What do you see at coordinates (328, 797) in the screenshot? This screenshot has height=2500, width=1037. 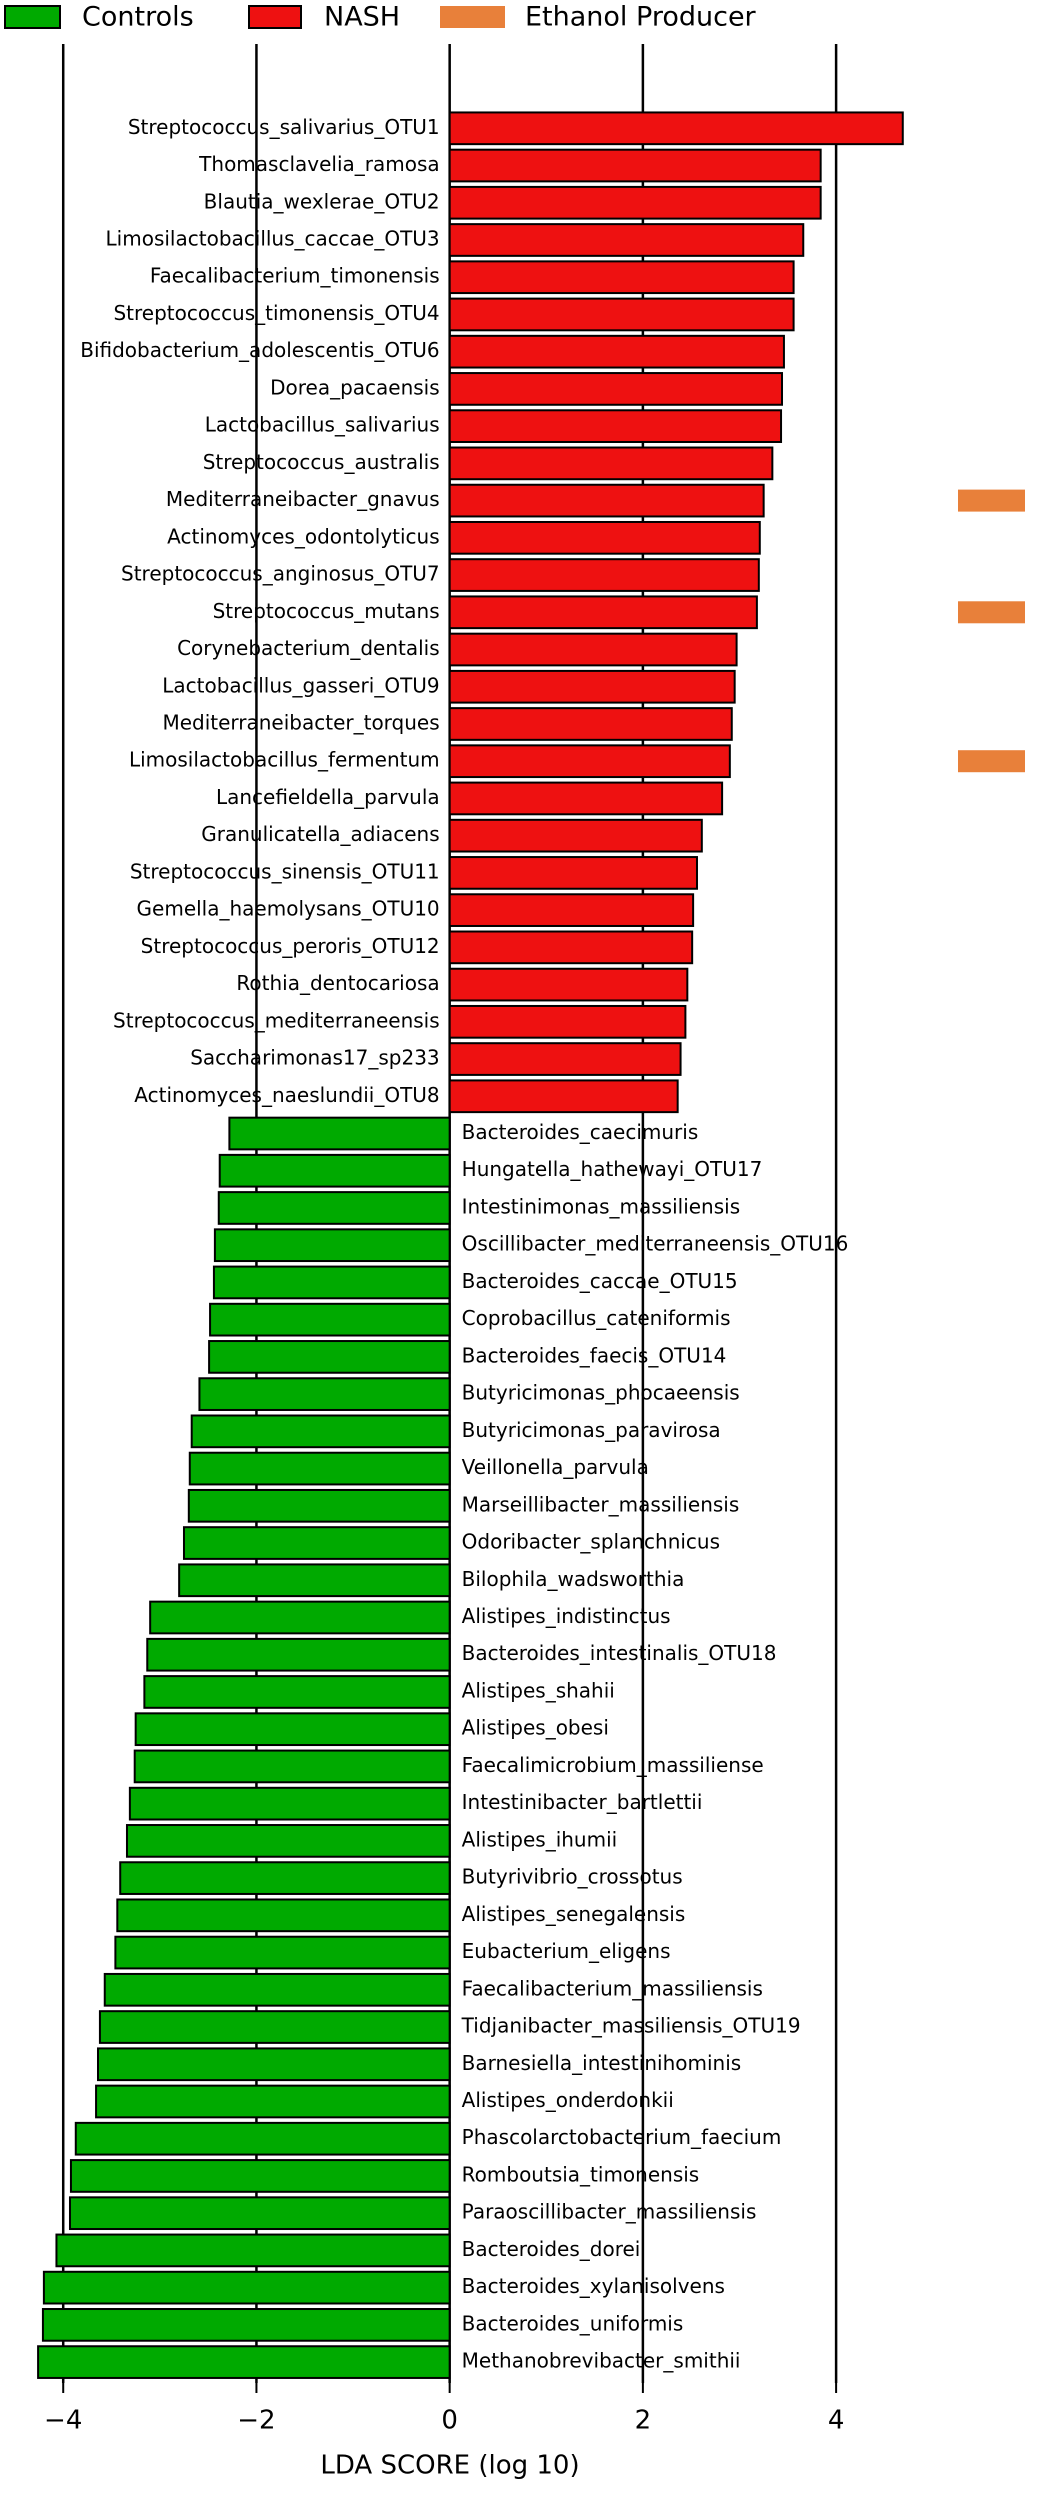 I see `category-label: Lancefieldella_parvula` at bounding box center [328, 797].